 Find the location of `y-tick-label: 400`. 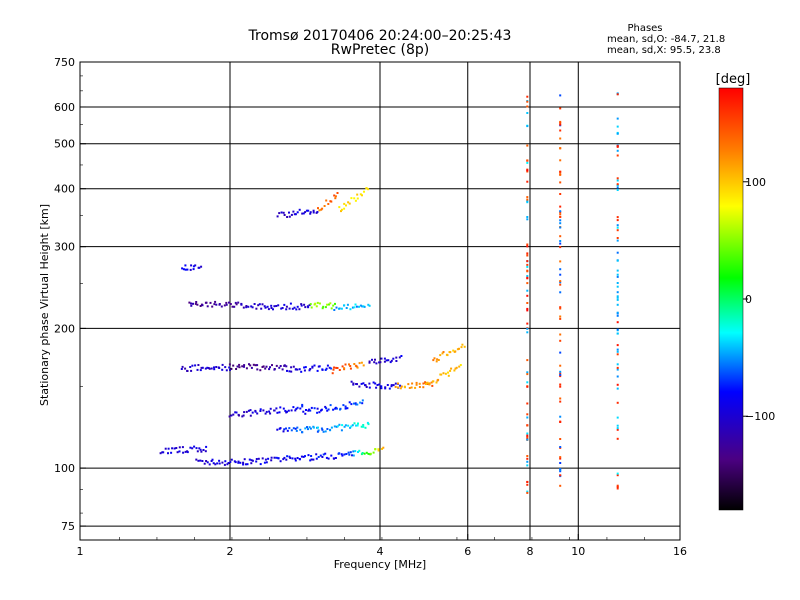

y-tick-label: 400 is located at coordinates (64, 189).